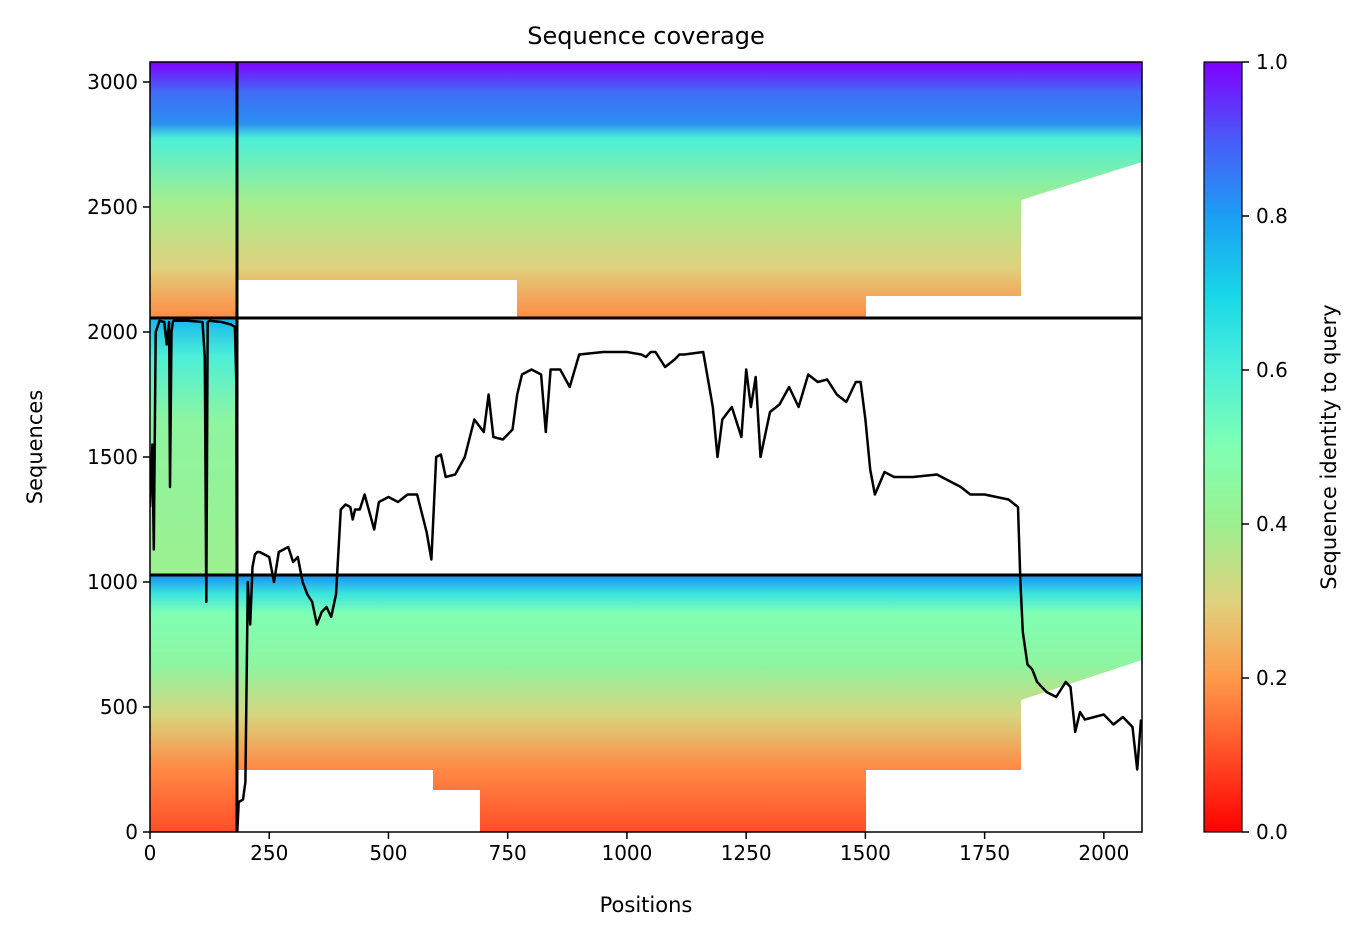  I want to click on x-axis: 0 250 500 750 1000 1250 1500 1750 2000, so click(636, 848).